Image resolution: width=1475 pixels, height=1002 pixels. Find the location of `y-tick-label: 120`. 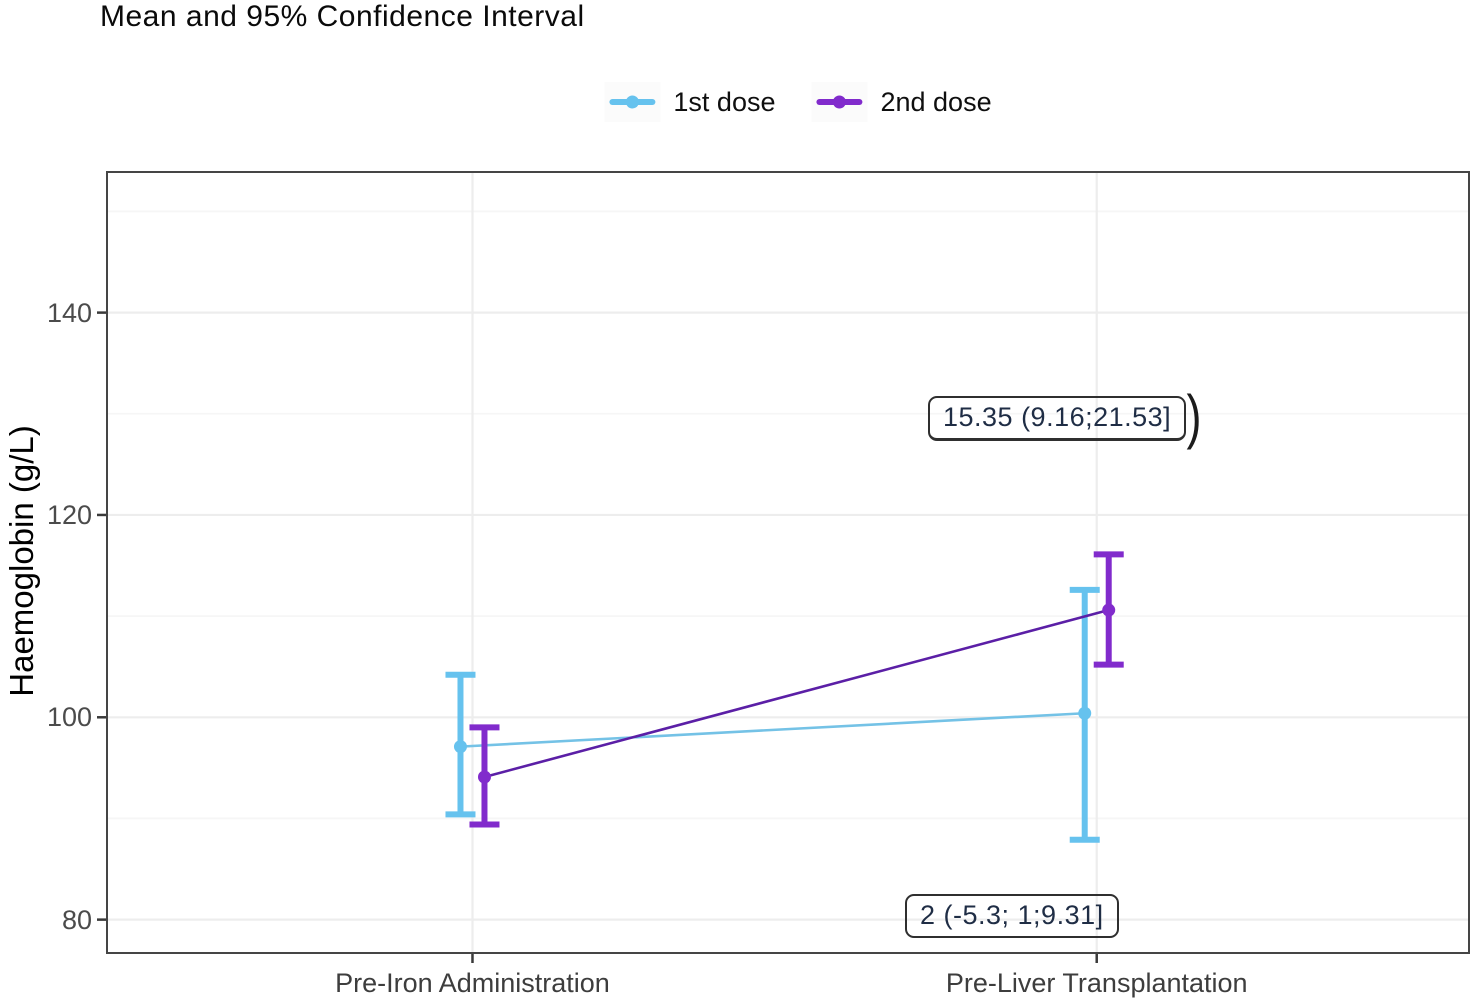

y-tick-label: 120 is located at coordinates (69, 514).